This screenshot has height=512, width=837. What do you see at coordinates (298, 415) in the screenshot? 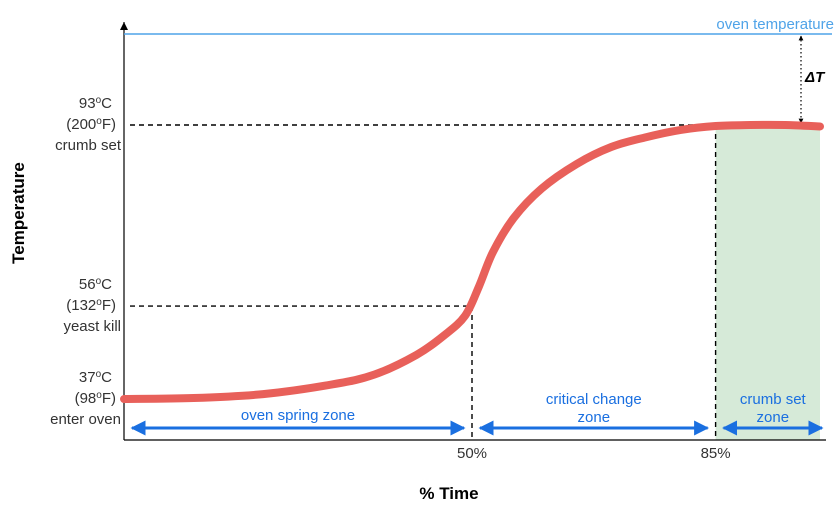
I see `zone-label-1-line-1: oven spring zone` at bounding box center [298, 415].